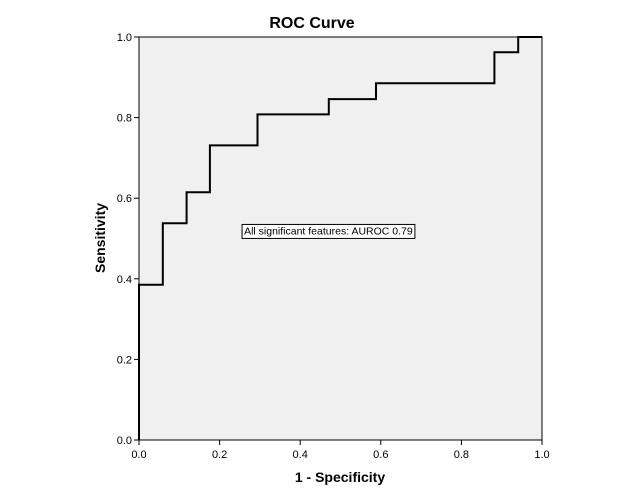  I want to click on x-tick-label: 0.6, so click(380, 455).